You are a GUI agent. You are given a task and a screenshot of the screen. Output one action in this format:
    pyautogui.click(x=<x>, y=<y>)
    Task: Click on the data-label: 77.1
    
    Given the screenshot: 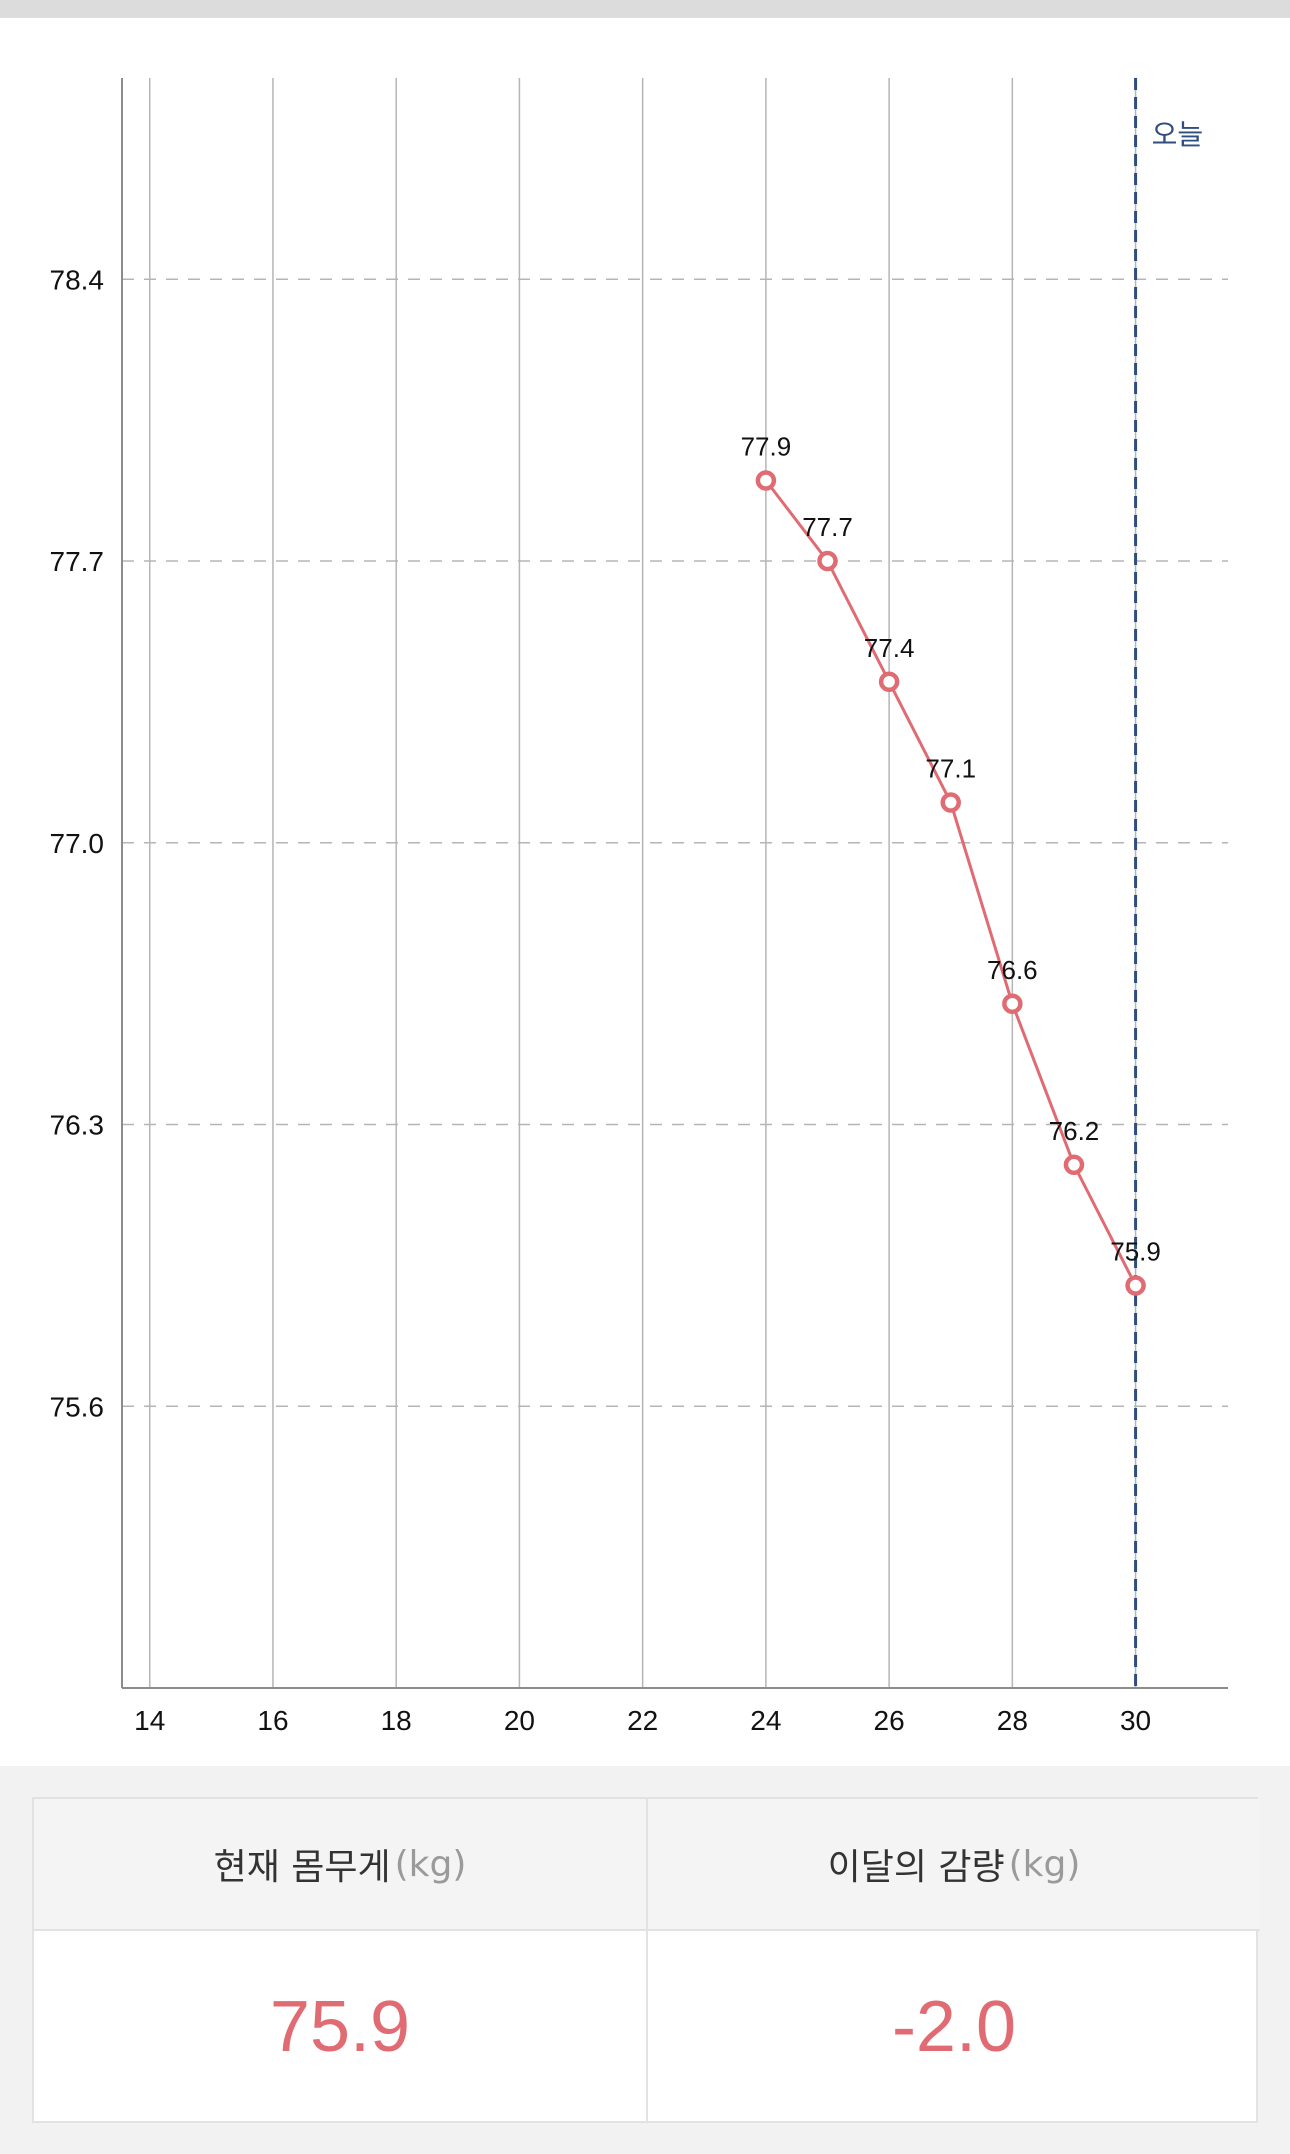 What is the action you would take?
    pyautogui.click(x=950, y=769)
    